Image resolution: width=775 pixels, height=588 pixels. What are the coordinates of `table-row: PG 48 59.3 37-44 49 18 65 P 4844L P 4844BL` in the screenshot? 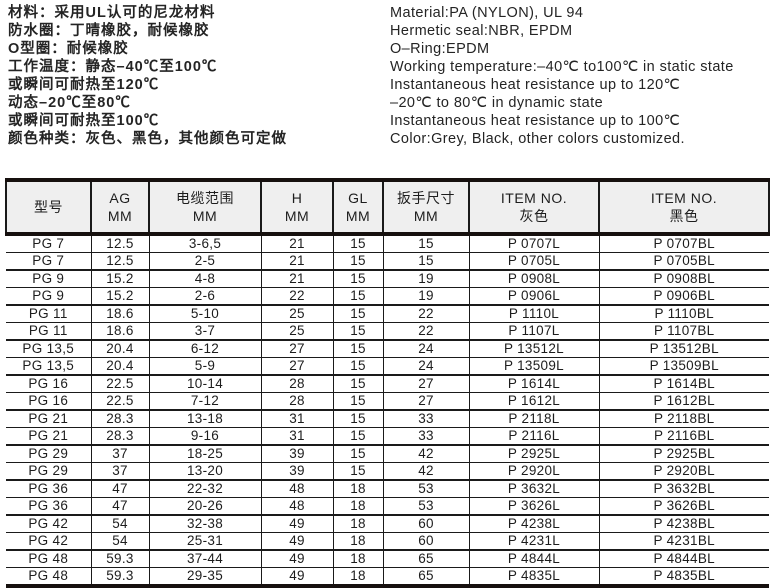 It's located at (387, 558).